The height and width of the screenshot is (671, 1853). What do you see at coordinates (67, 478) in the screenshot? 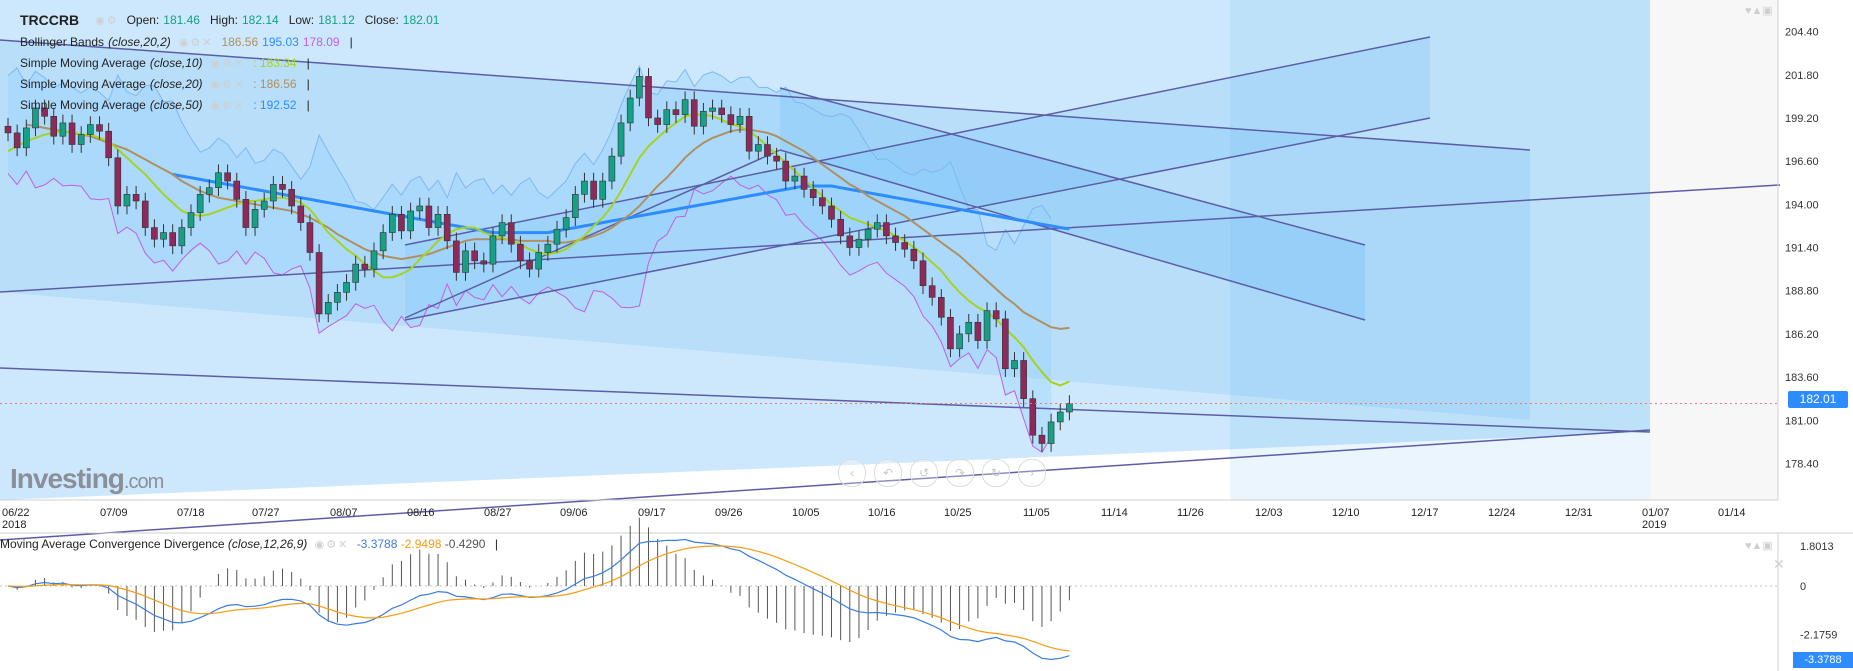
I see `logo-main: Investing` at bounding box center [67, 478].